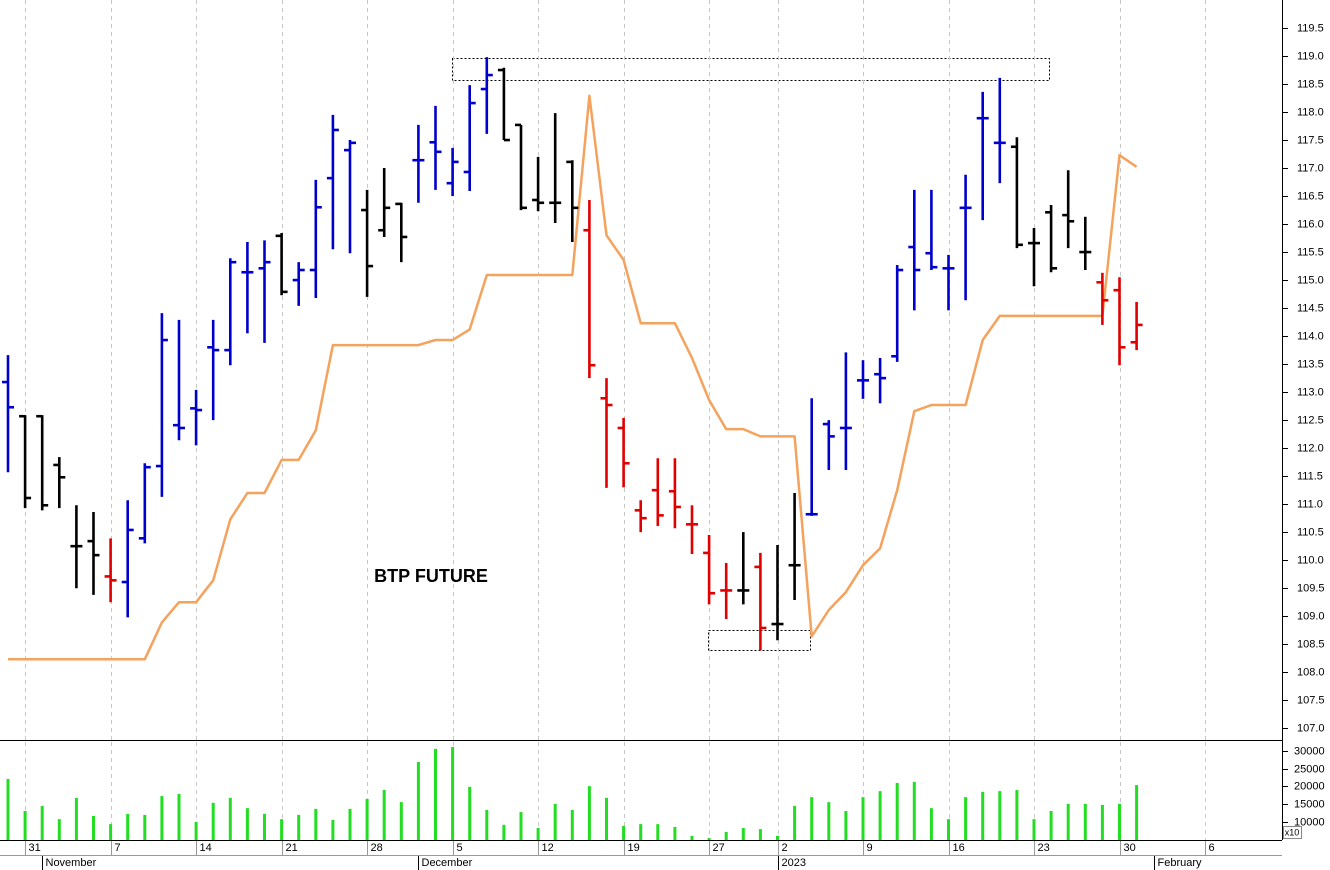 Image resolution: width=1330 pixels, height=870 pixels. Describe the element at coordinates (292, 848) in the screenshot. I see `x-tick-label: 21` at that location.